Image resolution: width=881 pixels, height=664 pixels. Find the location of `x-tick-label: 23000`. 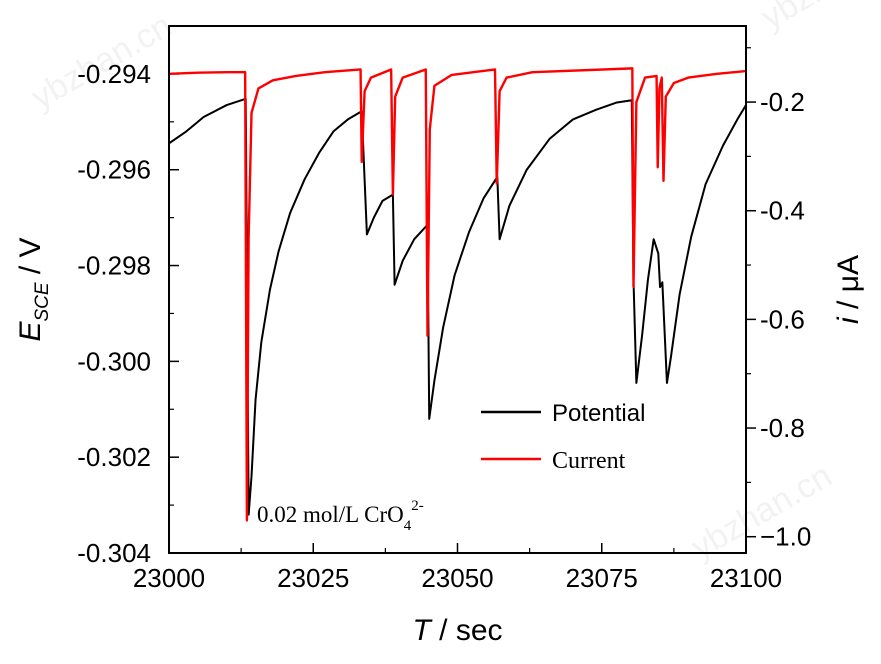

x-tick-label: 23000 is located at coordinates (169, 578).